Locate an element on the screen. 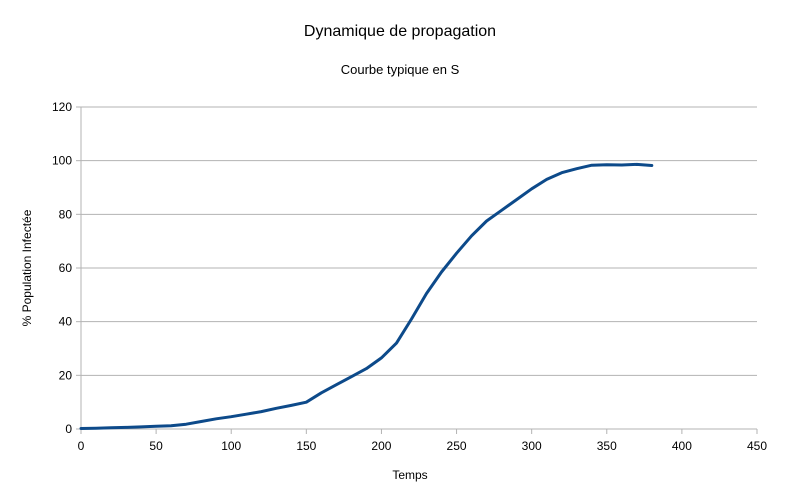 This screenshot has height=500, width=800. y-tick-label: 0 is located at coordinates (68, 429).